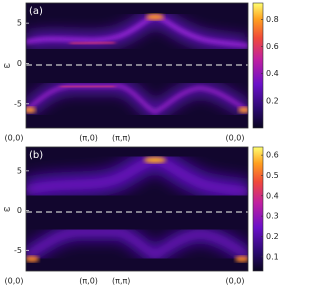  What do you see at coordinates (272, 19) in the screenshot?
I see `colorbar-tick-label: 0.8` at bounding box center [272, 19].